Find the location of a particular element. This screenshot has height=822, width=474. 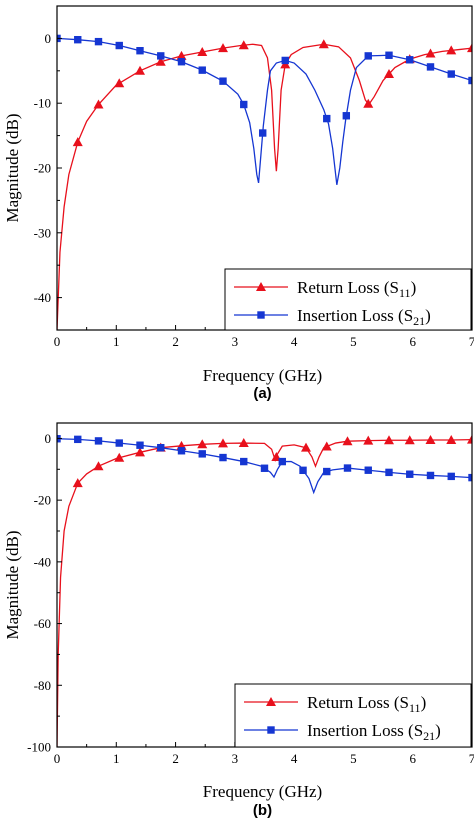

return-loss-legend-marker is located at coordinates (261, 286).